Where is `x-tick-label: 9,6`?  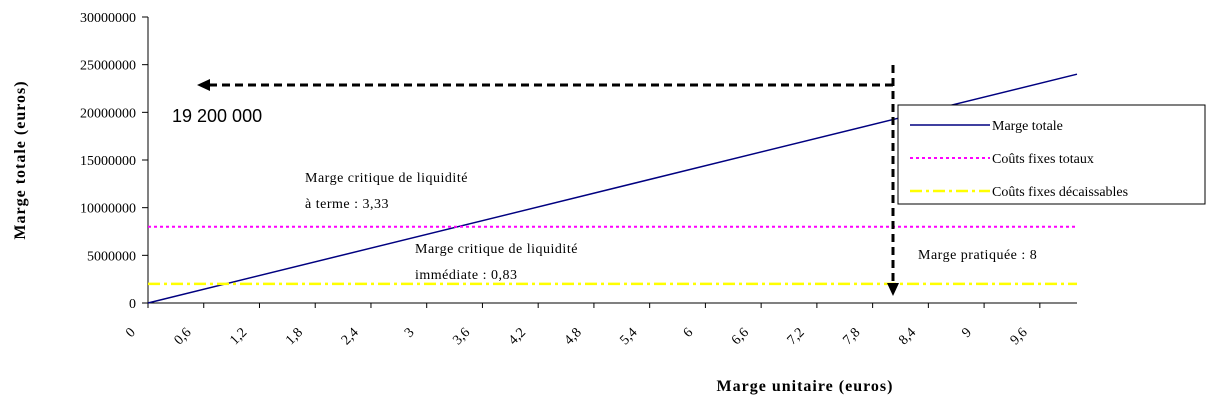
x-tick-label: 9,6 is located at coordinates (1019, 336).